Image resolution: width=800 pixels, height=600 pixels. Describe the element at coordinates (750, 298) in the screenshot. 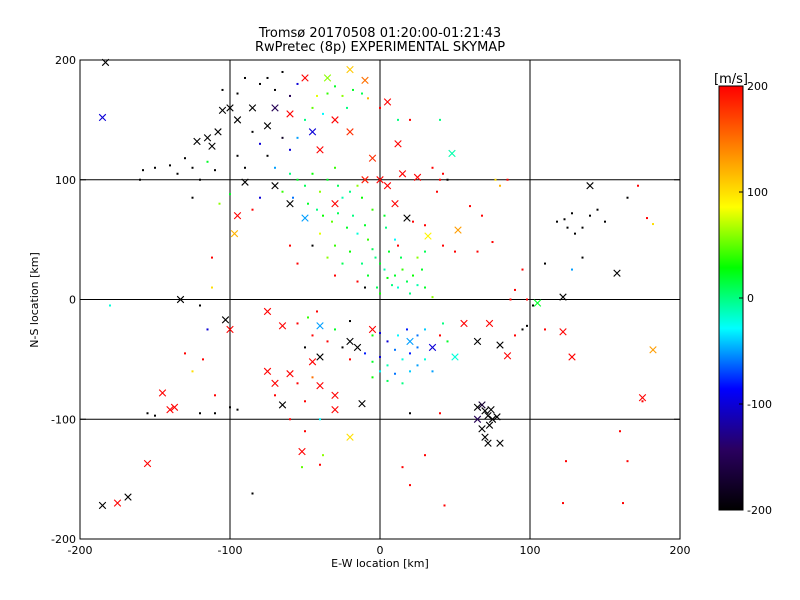

I see `colorbar-tick-label: 0` at that location.